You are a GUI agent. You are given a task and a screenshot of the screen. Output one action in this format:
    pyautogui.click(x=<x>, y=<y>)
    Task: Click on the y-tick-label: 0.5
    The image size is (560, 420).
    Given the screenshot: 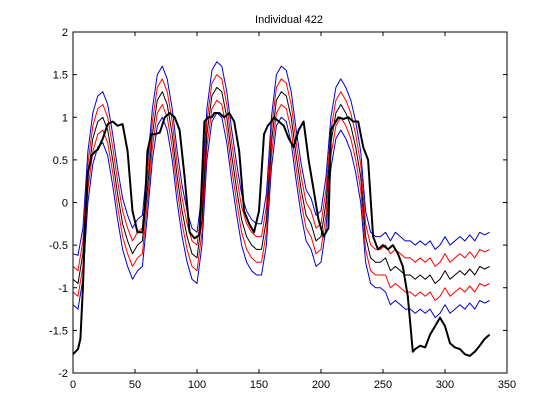 What is the action you would take?
    pyautogui.click(x=60, y=161)
    